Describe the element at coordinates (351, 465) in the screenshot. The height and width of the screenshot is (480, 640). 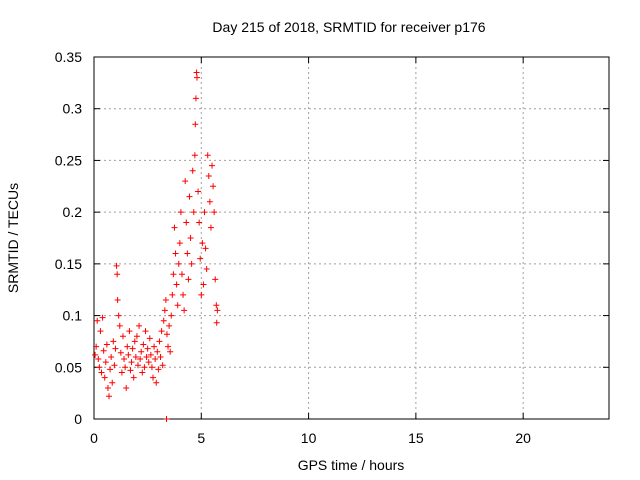
I see `x-axis-label: GPS time / hours` at that location.